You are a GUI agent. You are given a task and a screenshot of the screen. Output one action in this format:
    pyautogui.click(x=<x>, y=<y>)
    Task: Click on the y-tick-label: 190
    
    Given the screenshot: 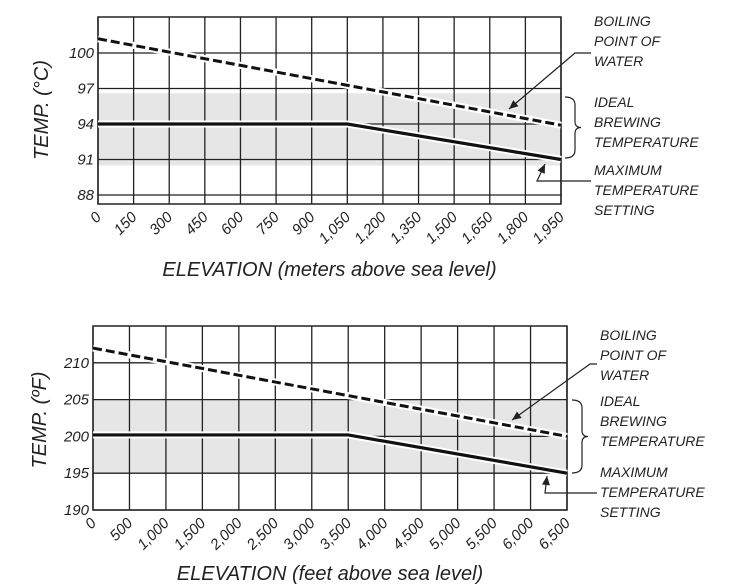 What is the action you would take?
    pyautogui.click(x=77, y=510)
    